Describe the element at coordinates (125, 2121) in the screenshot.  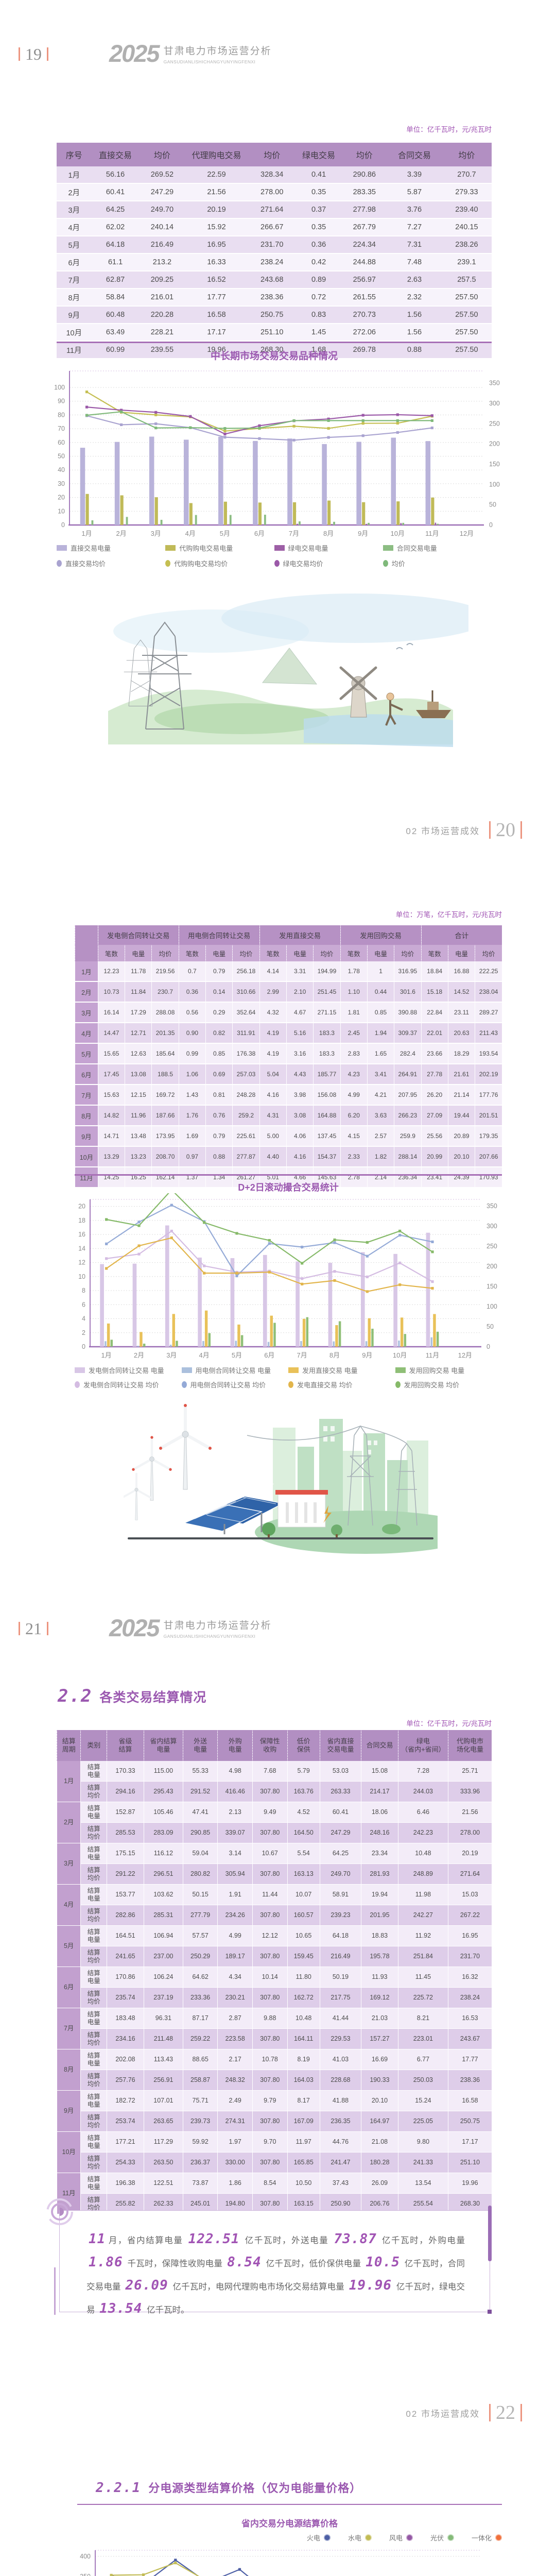
I see `cell: 253.74` at that location.